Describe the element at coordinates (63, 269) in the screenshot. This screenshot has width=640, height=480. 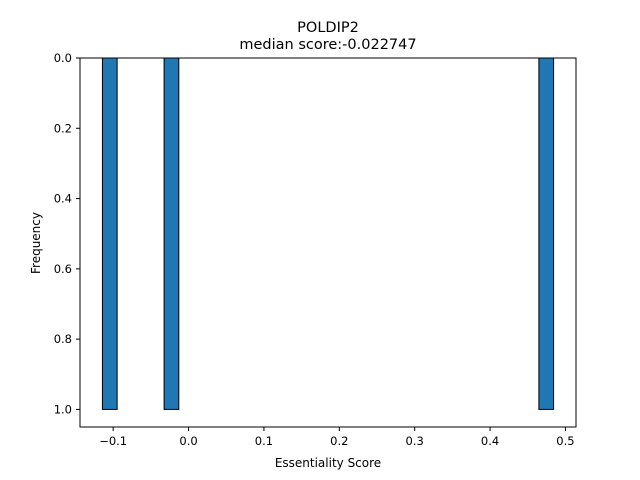
I see `y-tick-label: 0.6` at that location.